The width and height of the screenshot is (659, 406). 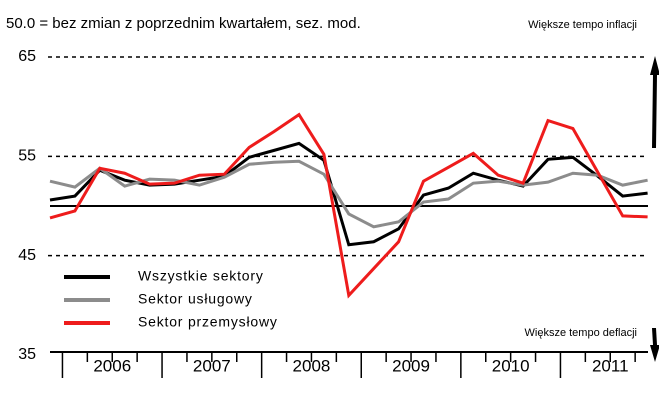 I want to click on annotation: Większe tempo deflacji, so click(x=581, y=333).